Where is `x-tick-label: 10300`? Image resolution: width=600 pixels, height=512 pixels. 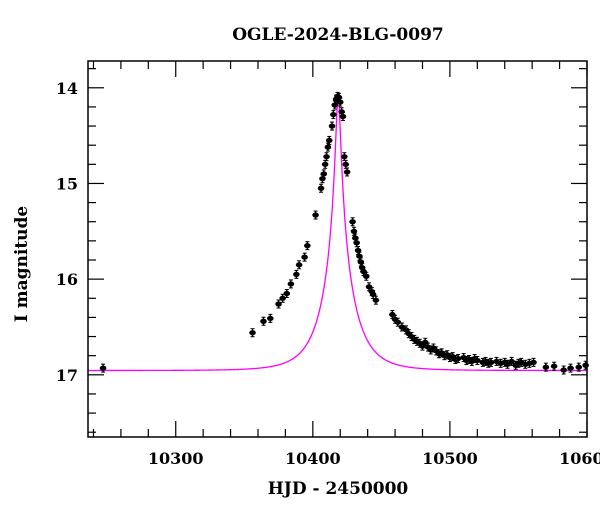 x-tick-label: 10300 is located at coordinates (176, 458).